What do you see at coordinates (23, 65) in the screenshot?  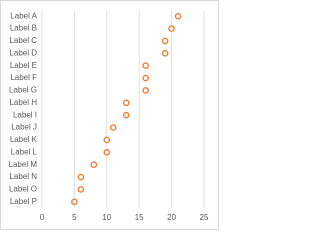 I see `y-tick-label: Label E` at bounding box center [23, 65].